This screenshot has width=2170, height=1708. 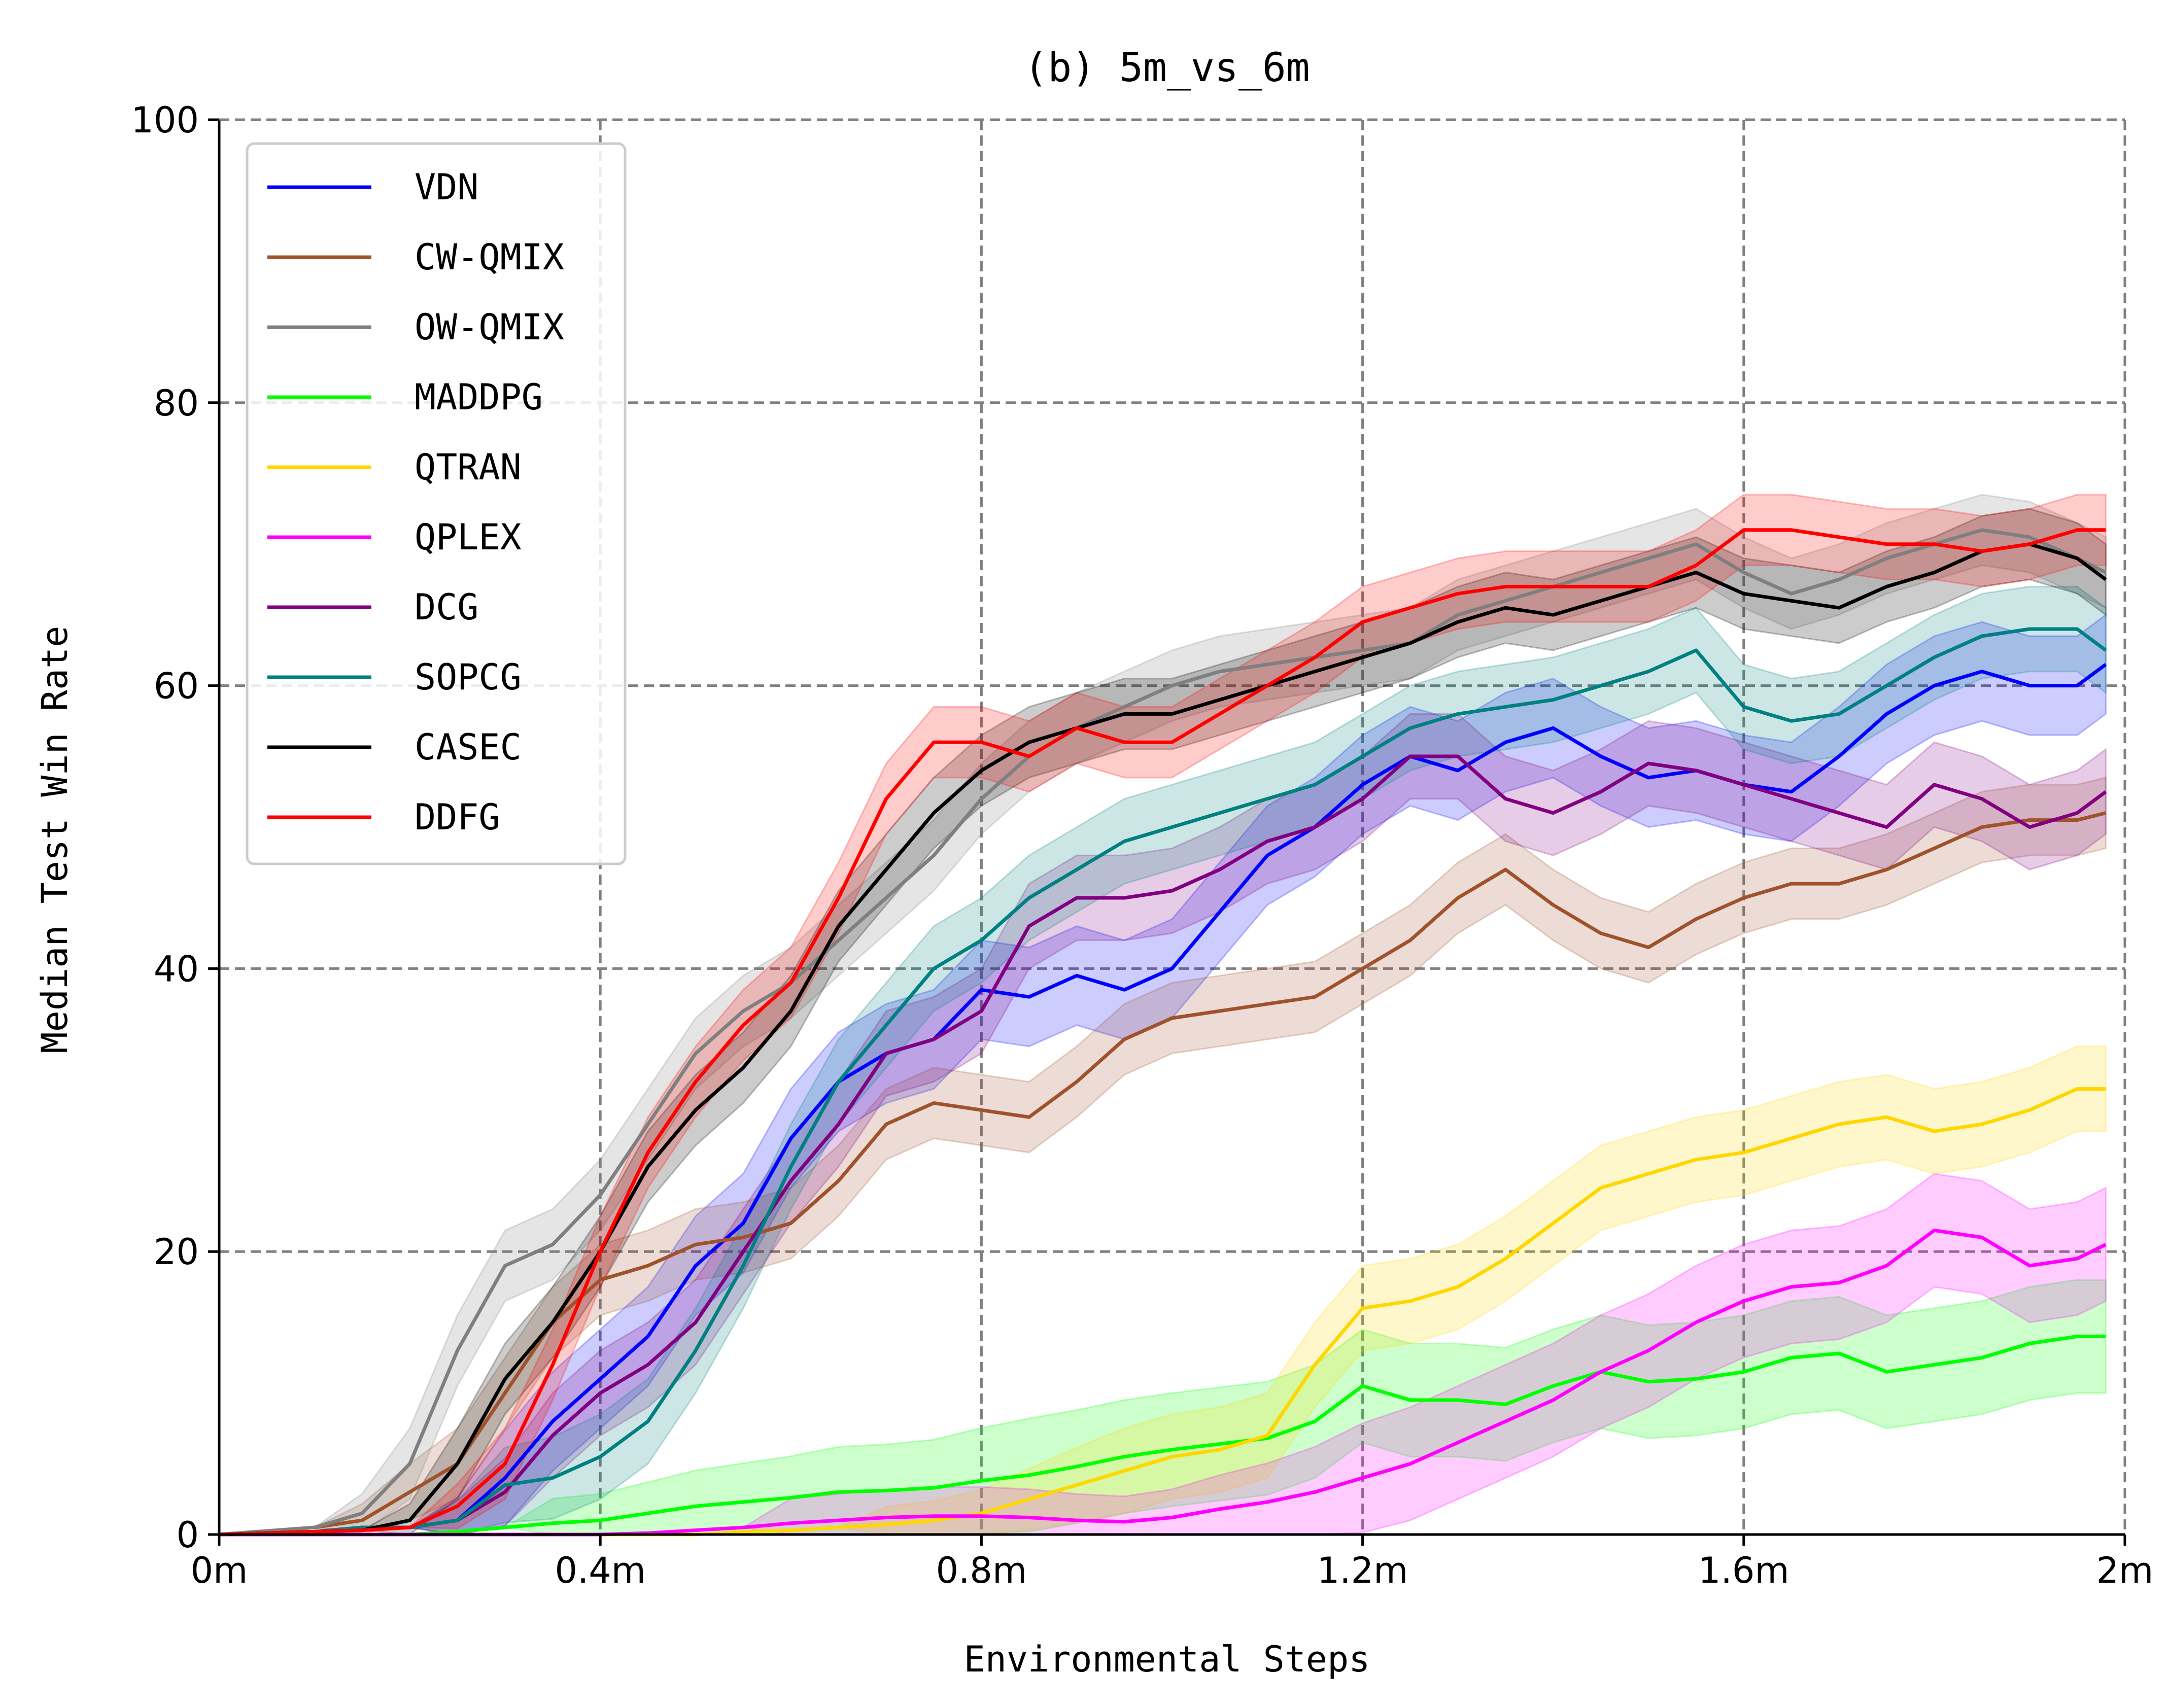 What do you see at coordinates (176, 686) in the screenshot?
I see `y-tick-label: 60` at bounding box center [176, 686].